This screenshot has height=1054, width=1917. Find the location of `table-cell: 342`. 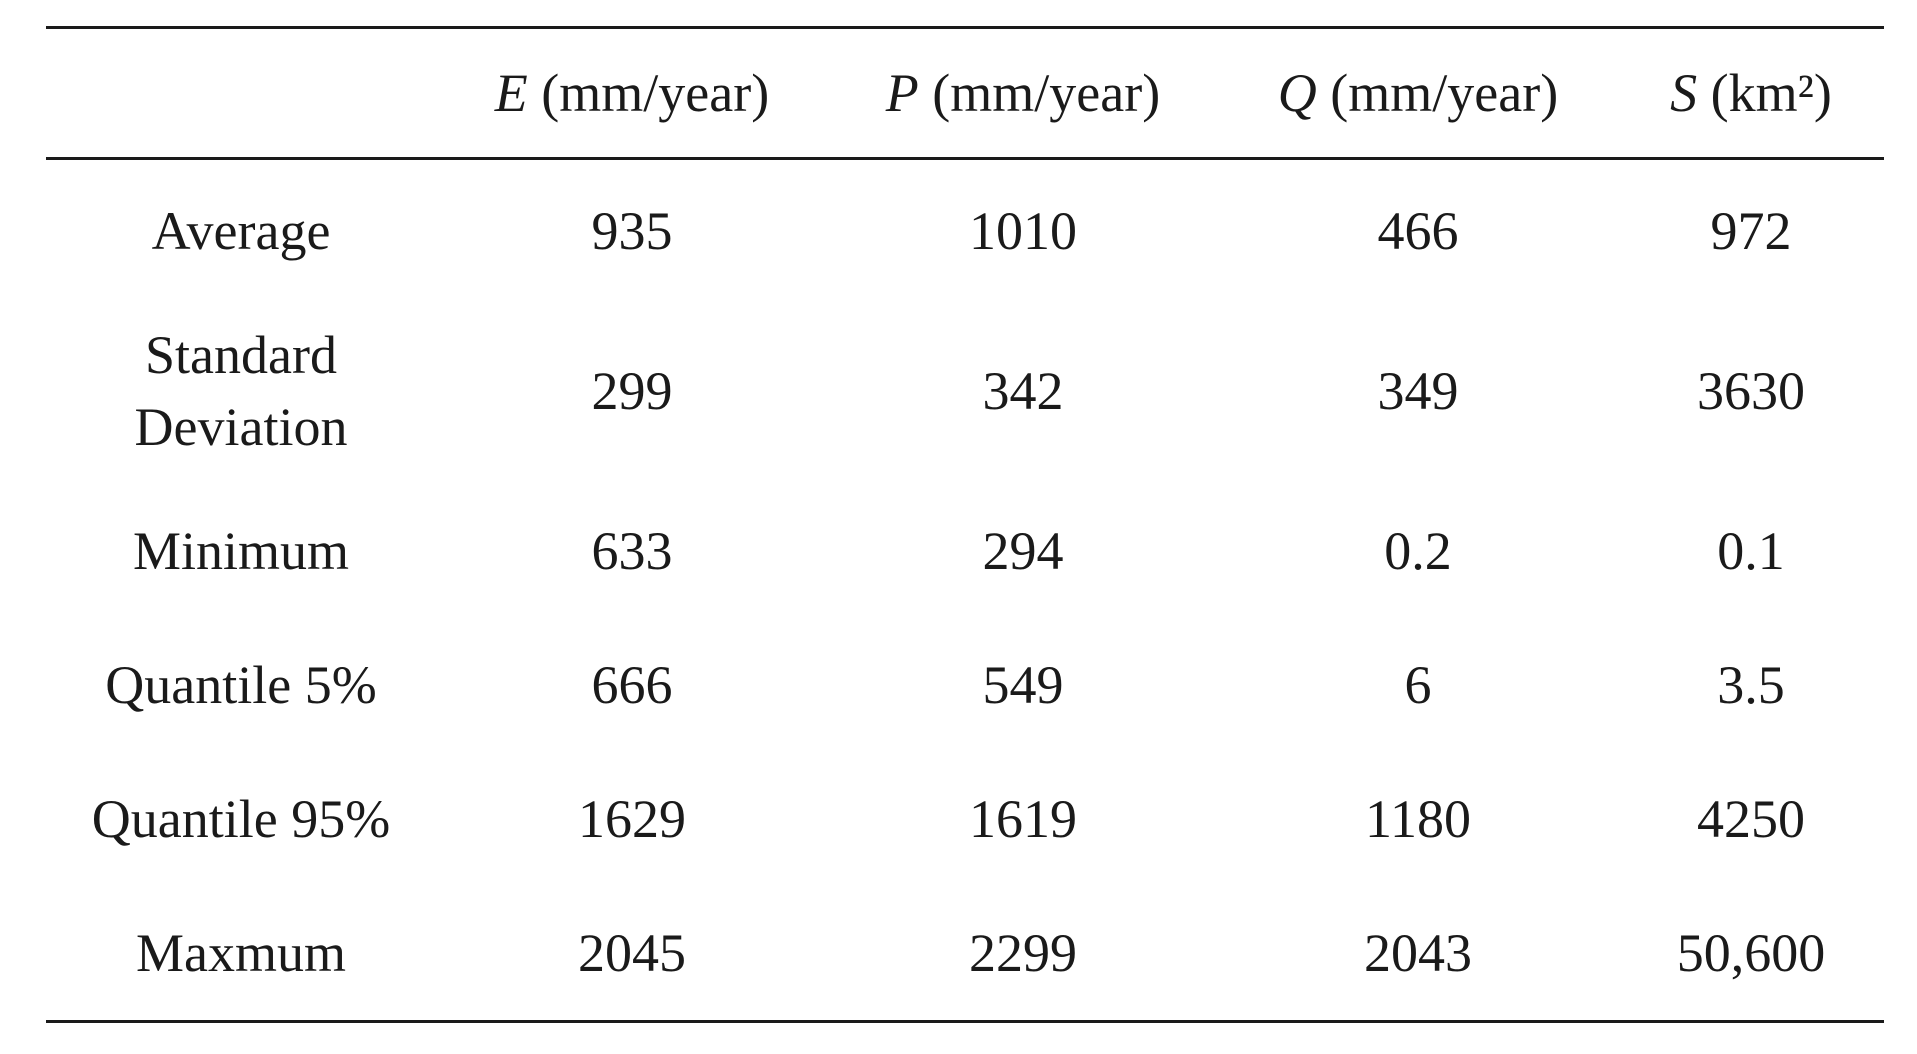

table-cell: 342 is located at coordinates (1023, 391).